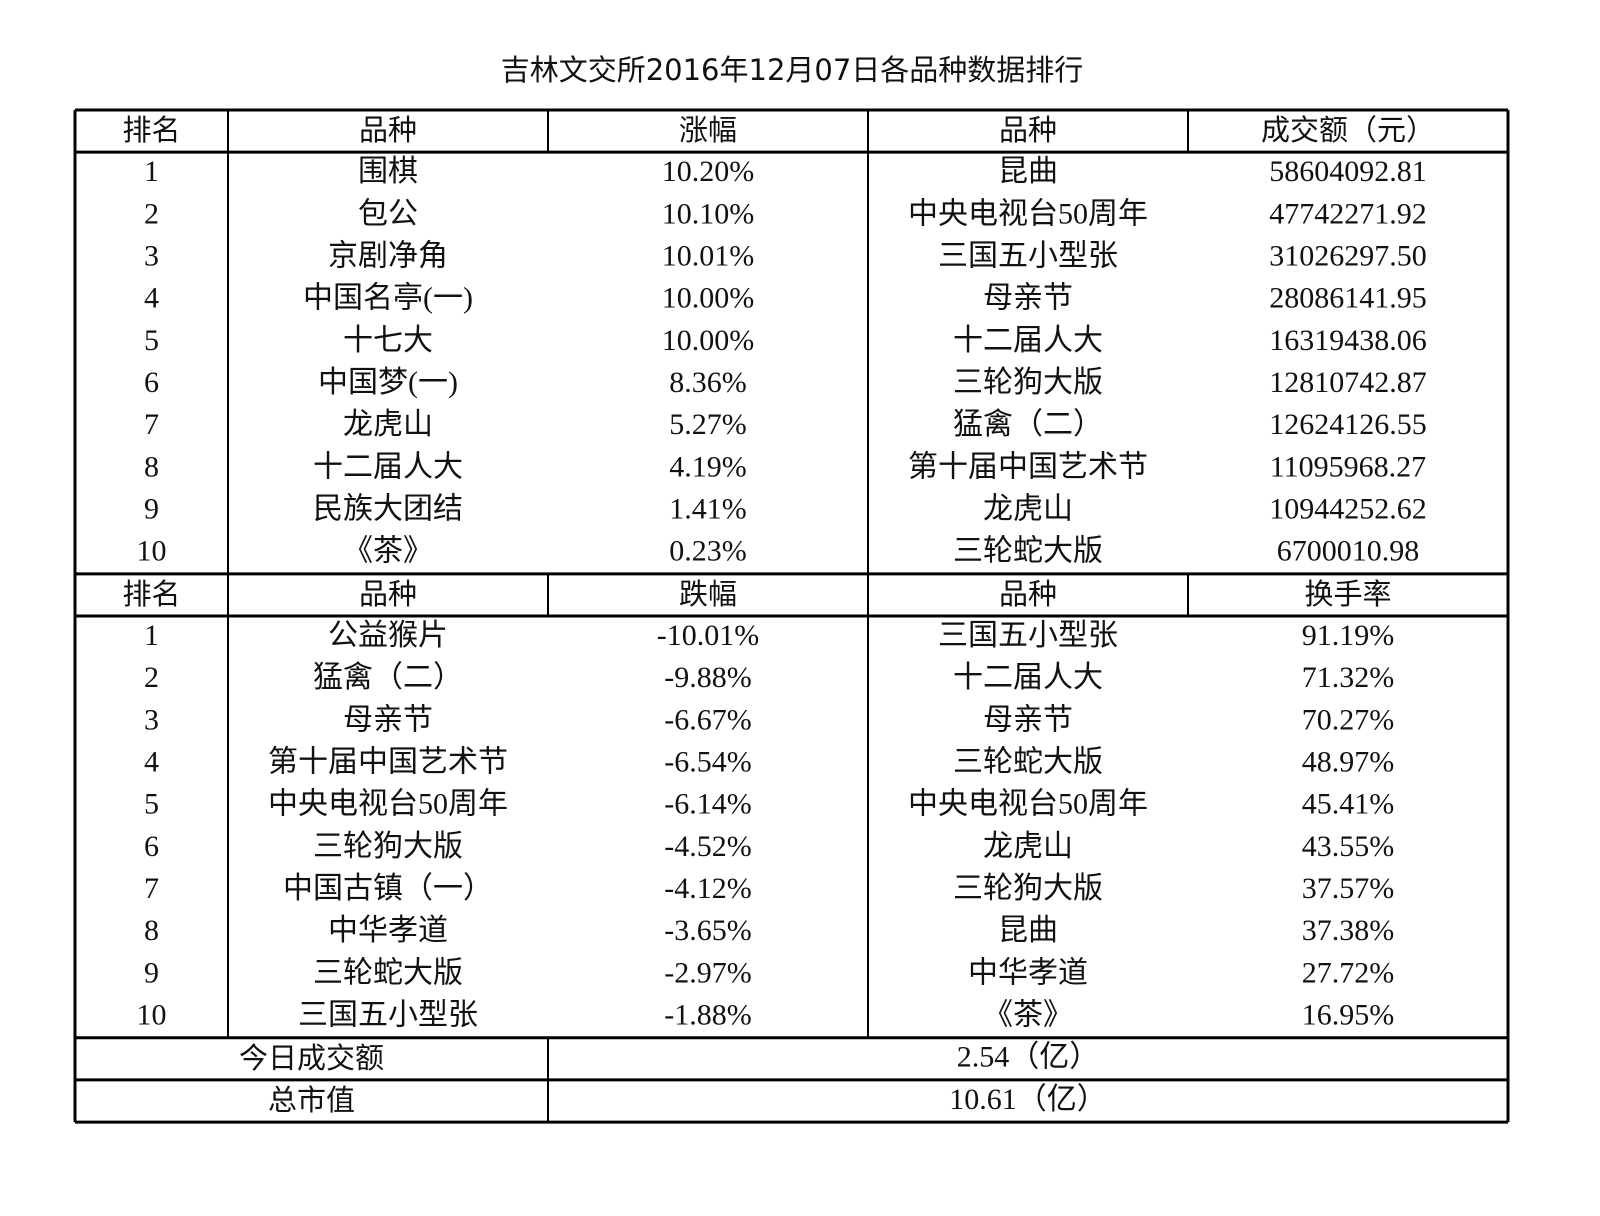  I want to click on summary-value: 10.61（亿）, so click(1028, 1099).